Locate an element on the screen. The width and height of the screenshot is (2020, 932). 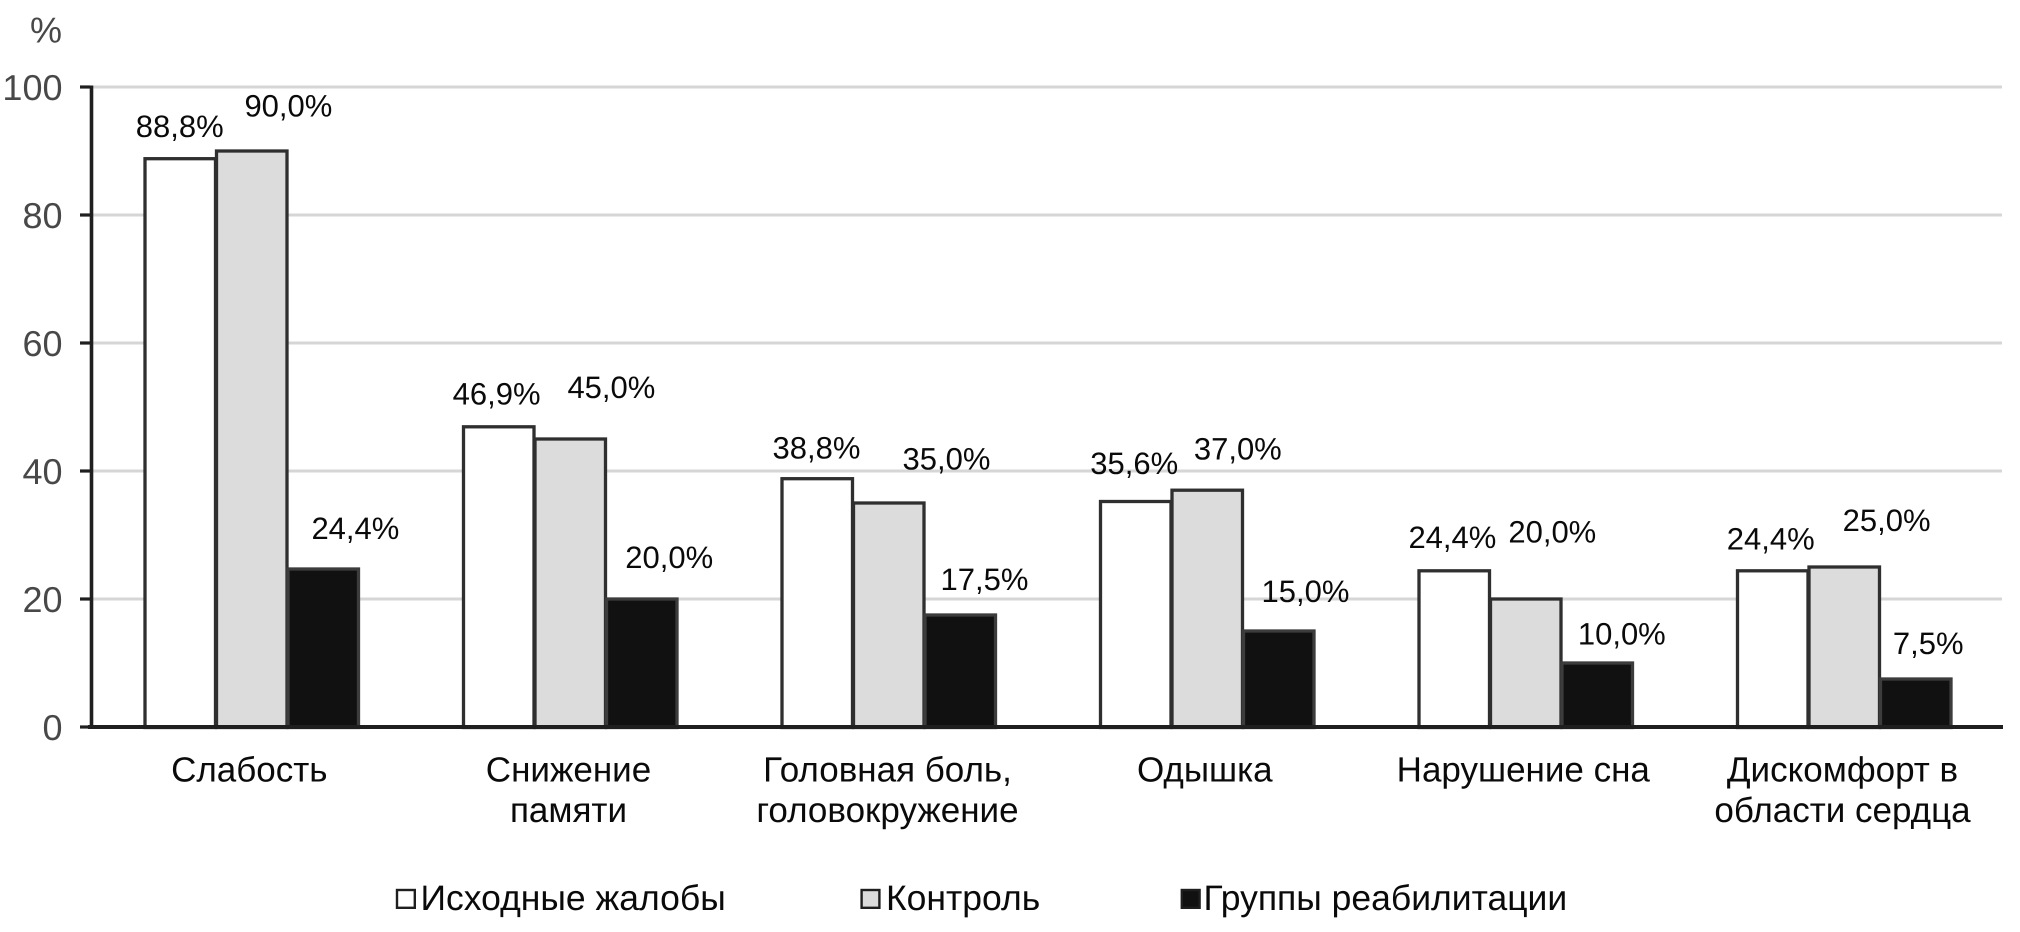
svg-text: Одышка is located at coordinates (1205, 770).